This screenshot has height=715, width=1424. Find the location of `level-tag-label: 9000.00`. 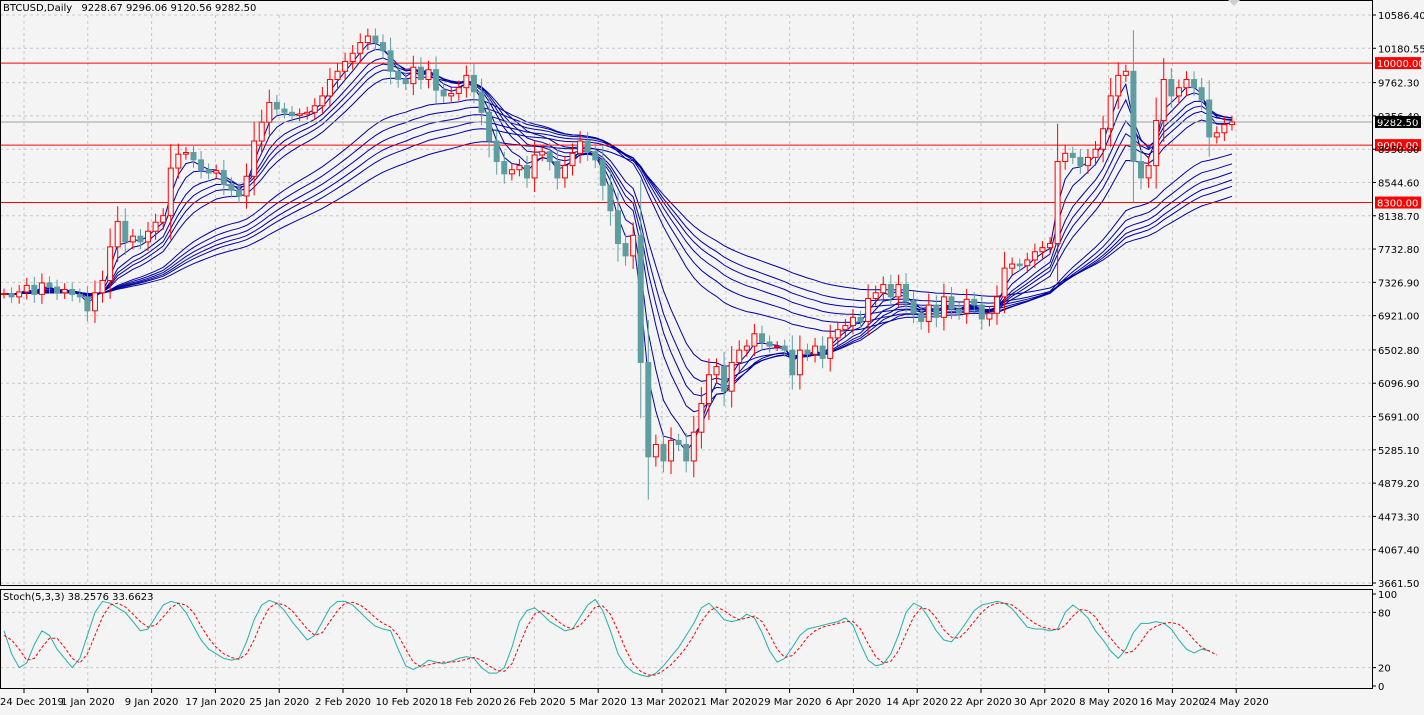

level-tag-label: 9000.00 is located at coordinates (1397, 146).